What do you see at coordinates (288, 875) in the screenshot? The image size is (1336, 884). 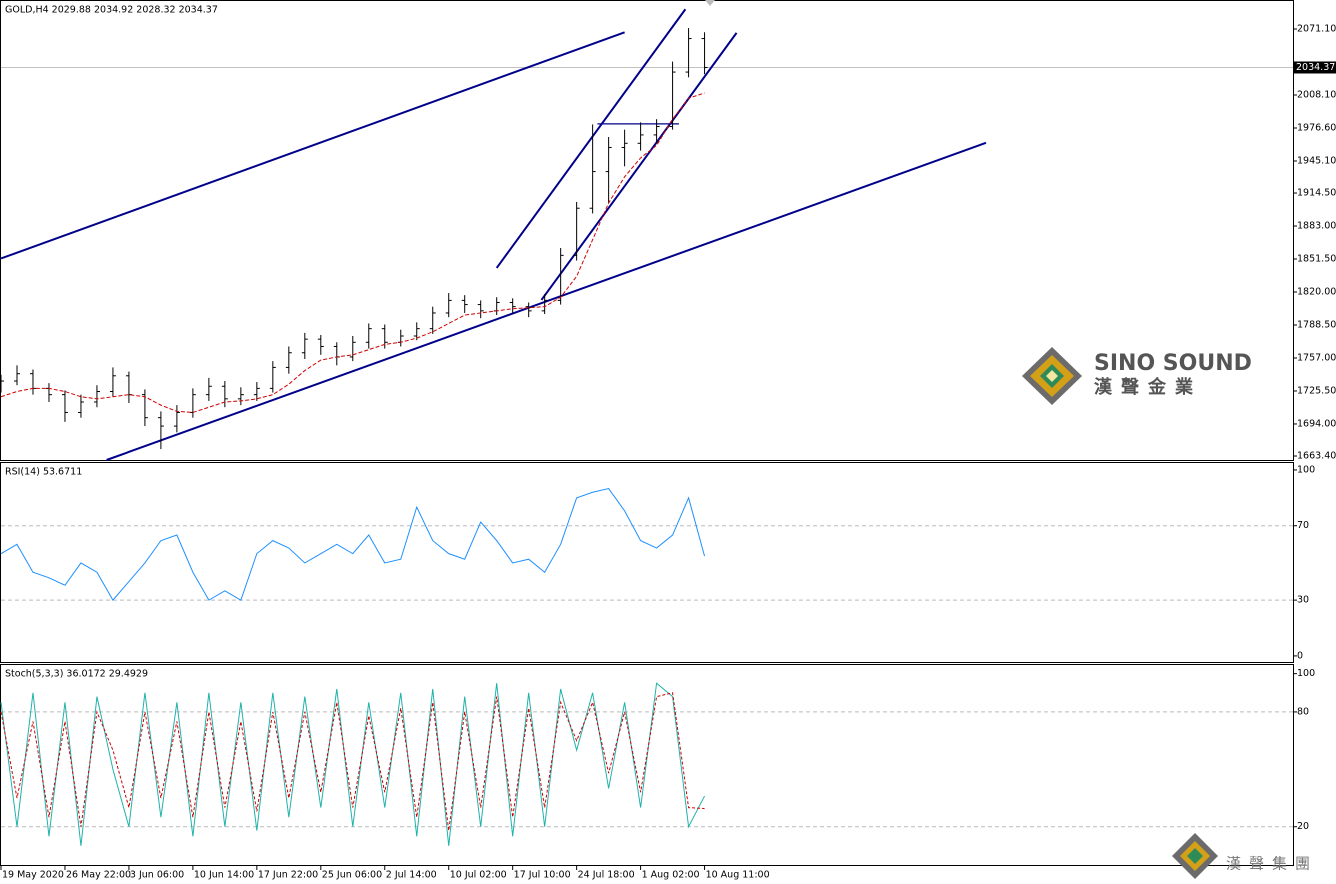 I see `x-tick-label: 17 Jun 22:00` at bounding box center [288, 875].